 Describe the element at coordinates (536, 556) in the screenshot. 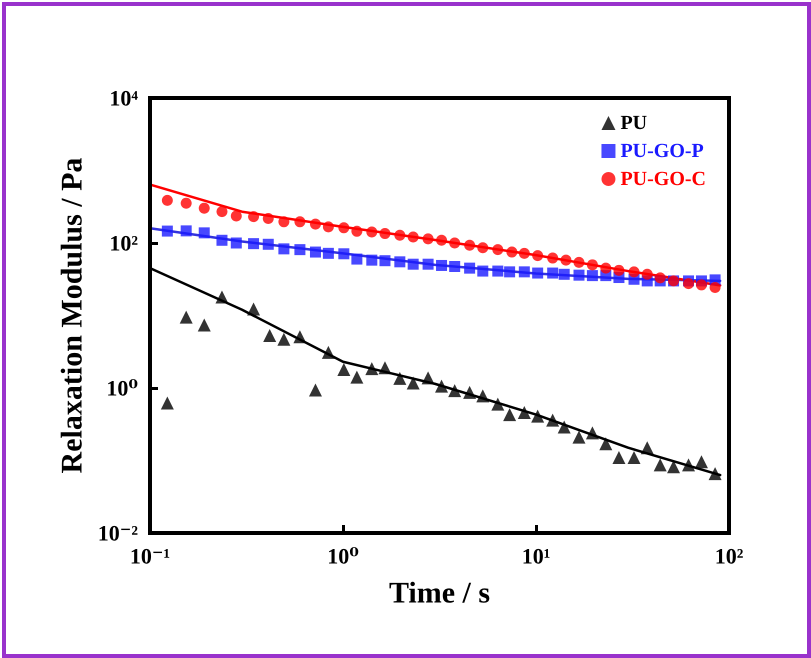

I see `x-tick-label: 10¹` at that location.